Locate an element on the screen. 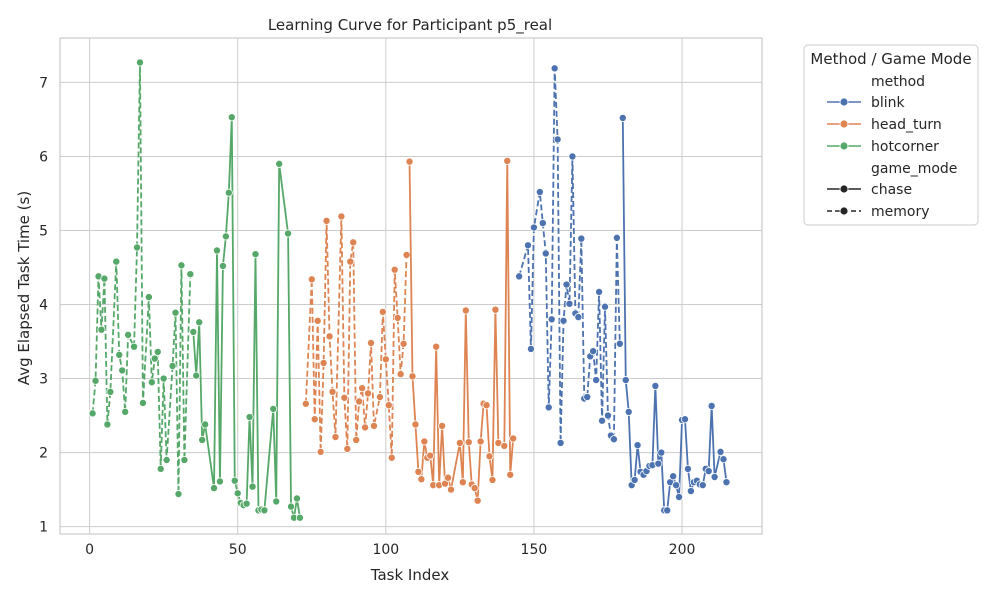 The height and width of the screenshot is (604, 1000). y-tick-label: 4 is located at coordinates (43, 306).